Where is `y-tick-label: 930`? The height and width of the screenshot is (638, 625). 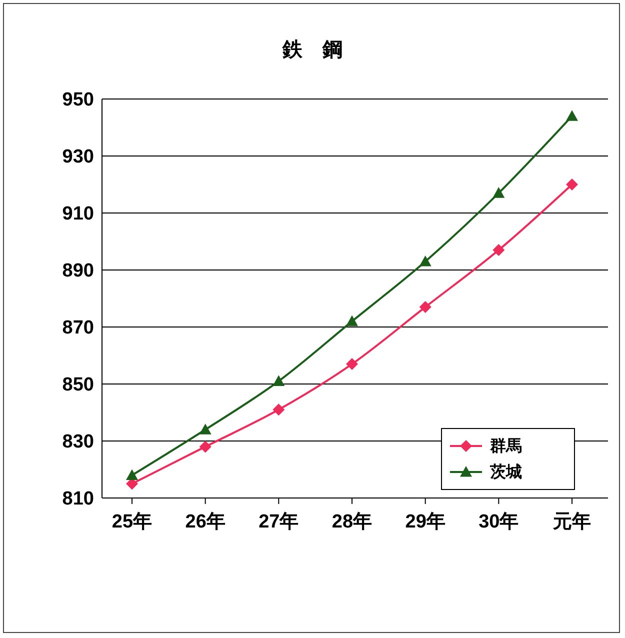
y-tick-label: 930 is located at coordinates (78, 157).